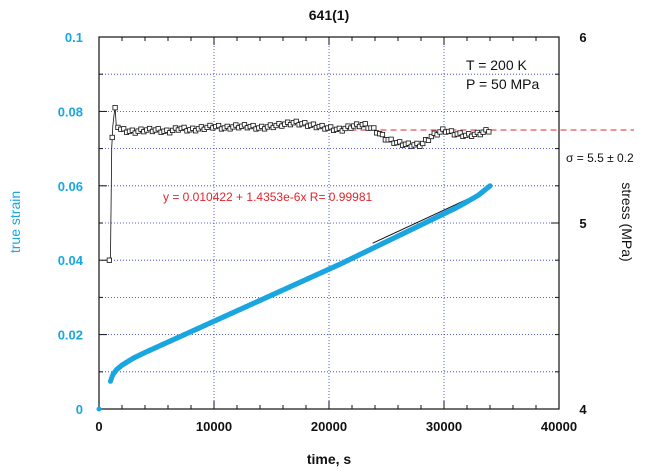  I want to click on y-left-tick-label: 0.06, so click(70, 186).